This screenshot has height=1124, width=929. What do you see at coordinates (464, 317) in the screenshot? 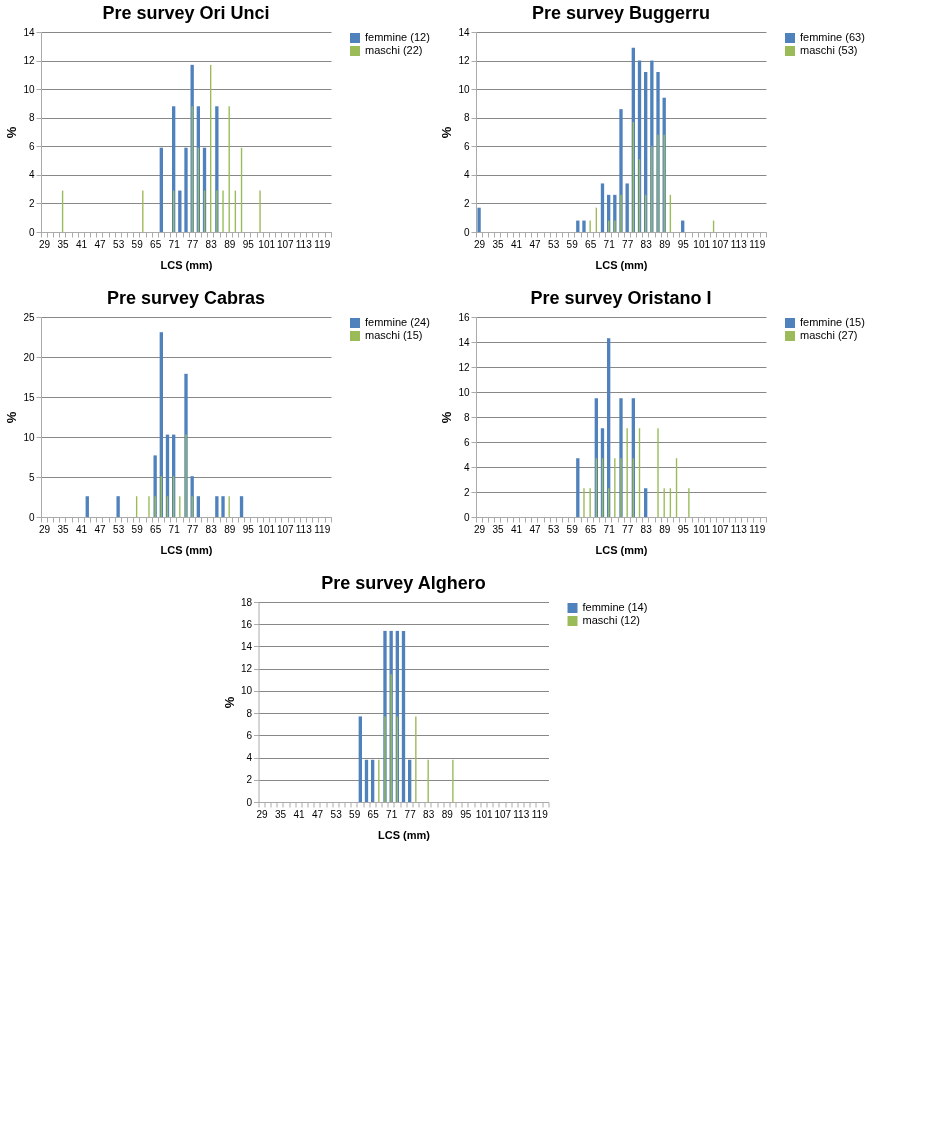
I see `y-tick-label: 16` at bounding box center [464, 317].